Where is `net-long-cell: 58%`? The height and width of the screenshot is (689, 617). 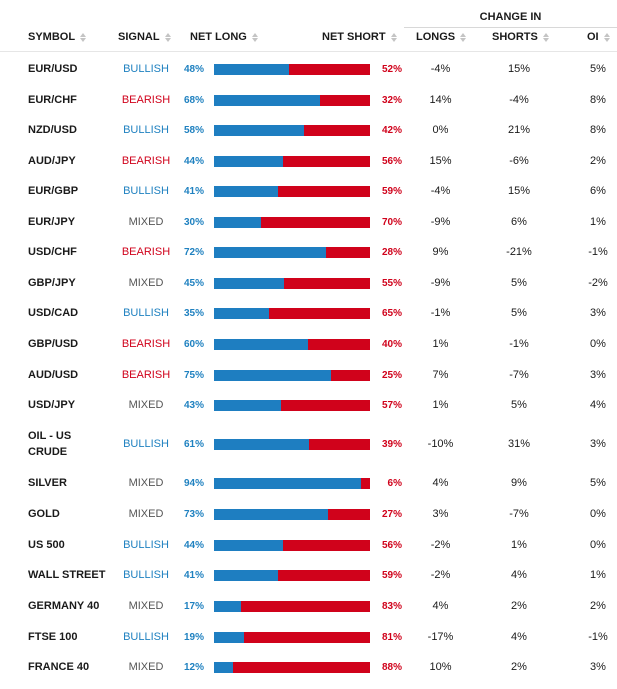
net-long-cell: 58% is located at coordinates (193, 130).